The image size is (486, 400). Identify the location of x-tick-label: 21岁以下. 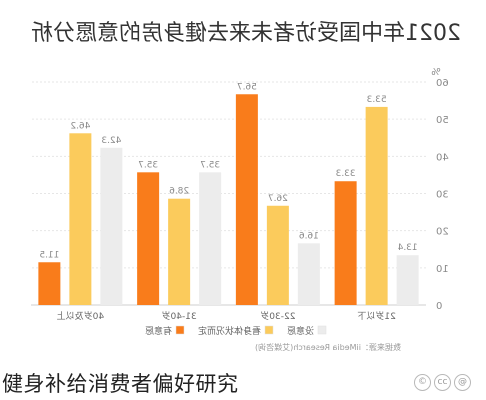
(376, 316).